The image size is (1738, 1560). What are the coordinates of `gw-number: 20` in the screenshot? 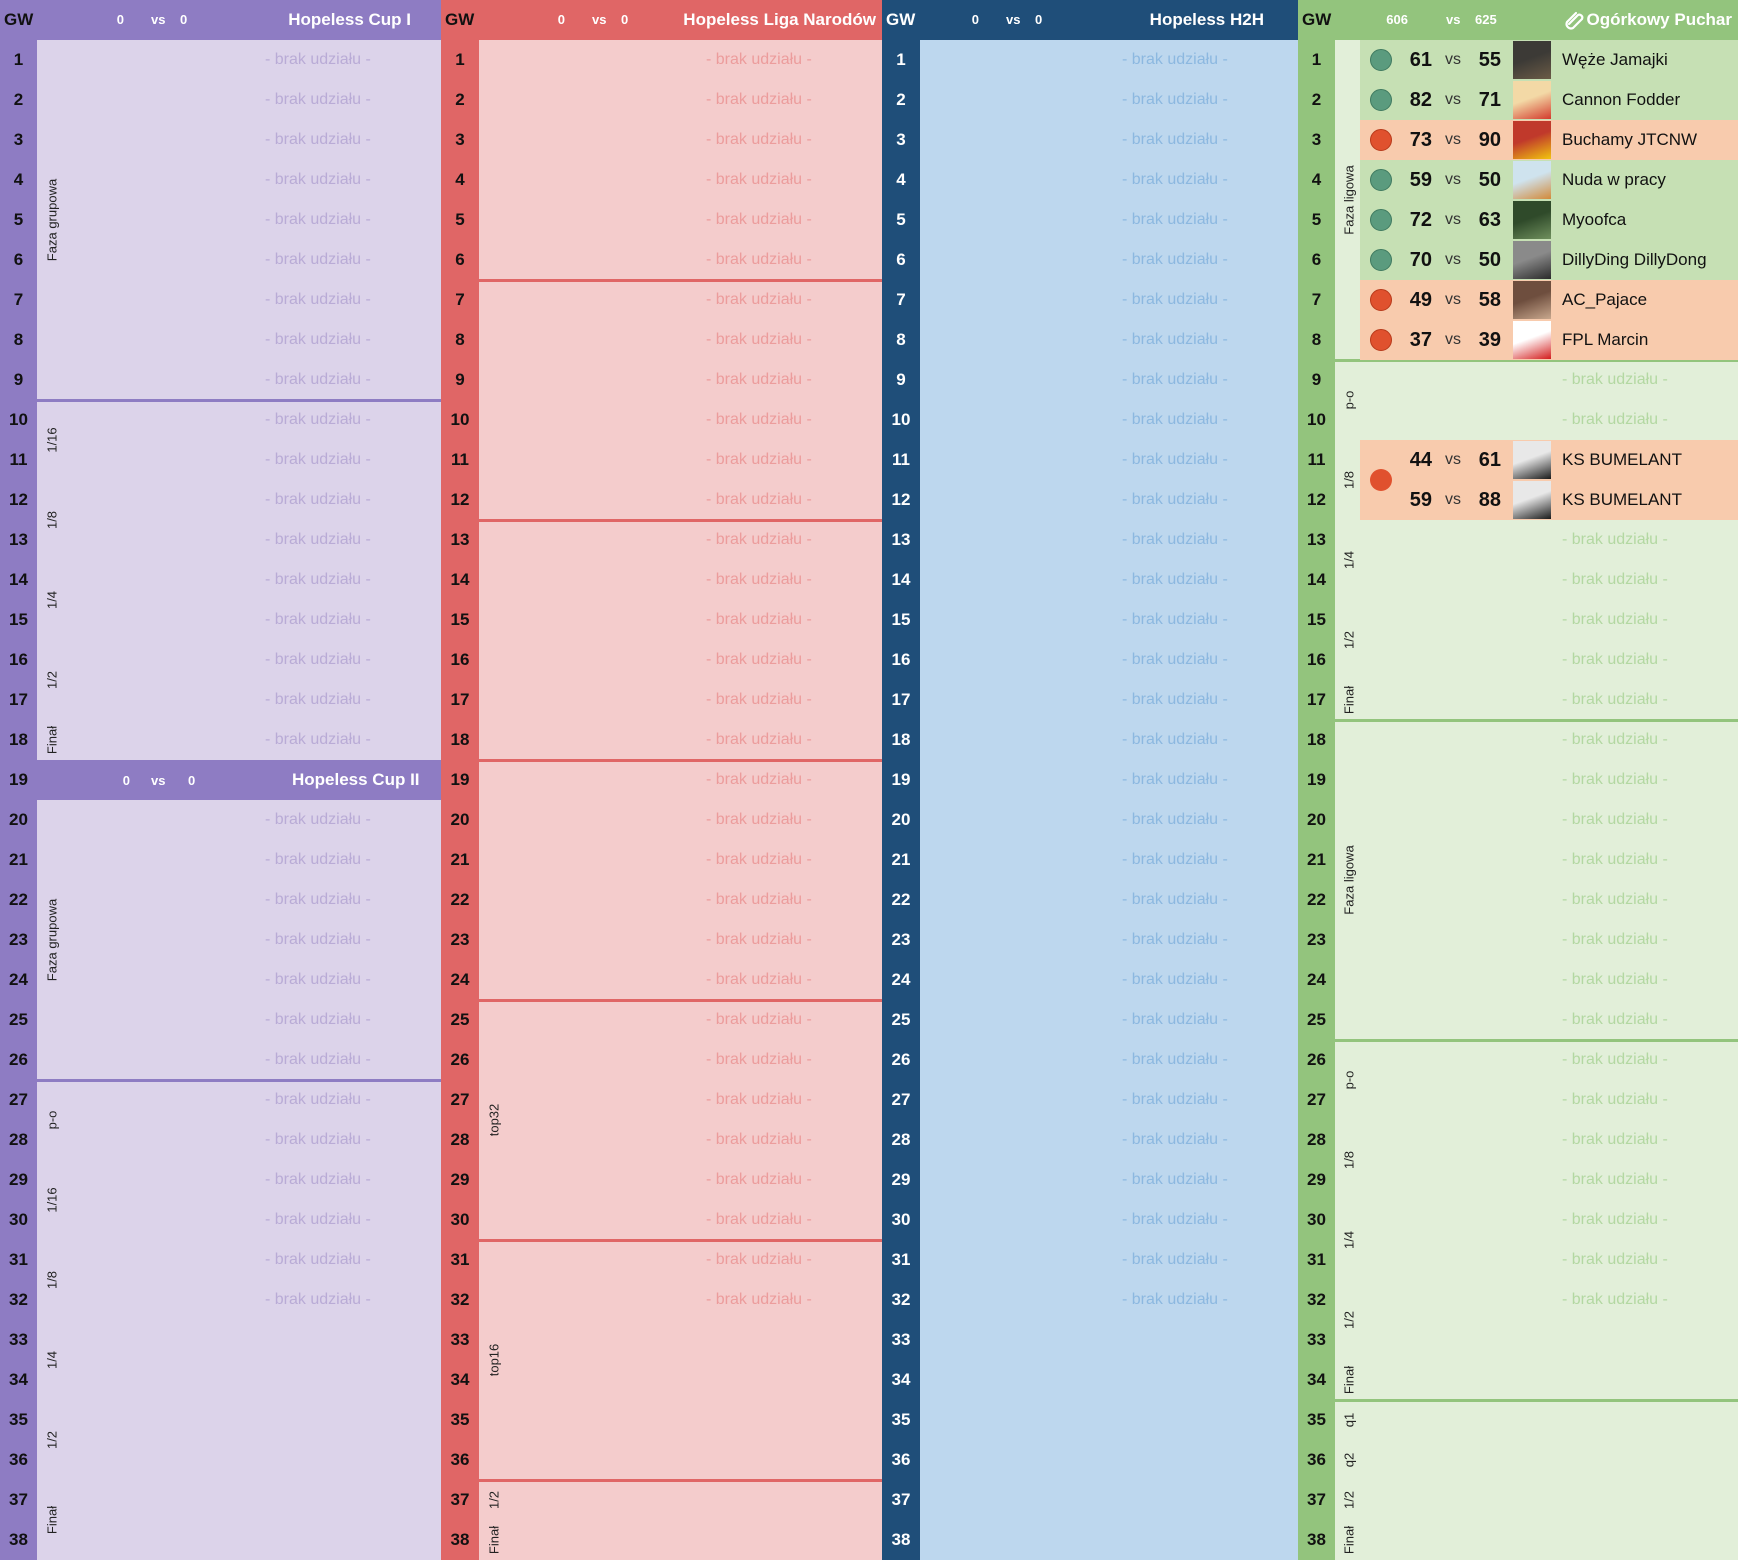 It's located at (1316, 819).